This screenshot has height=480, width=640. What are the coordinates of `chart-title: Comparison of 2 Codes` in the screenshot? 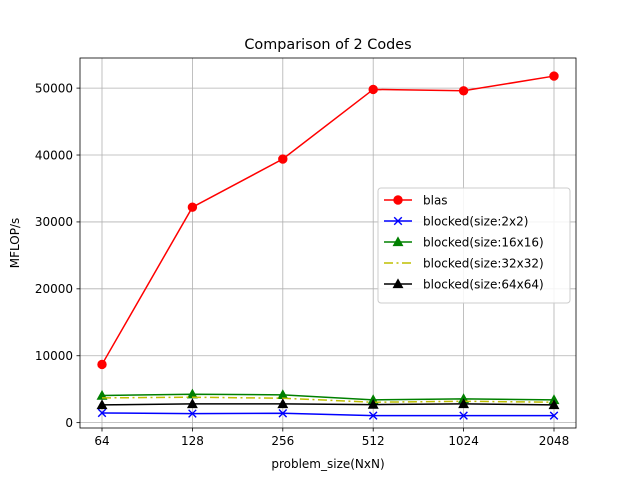 It's located at (327, 45).